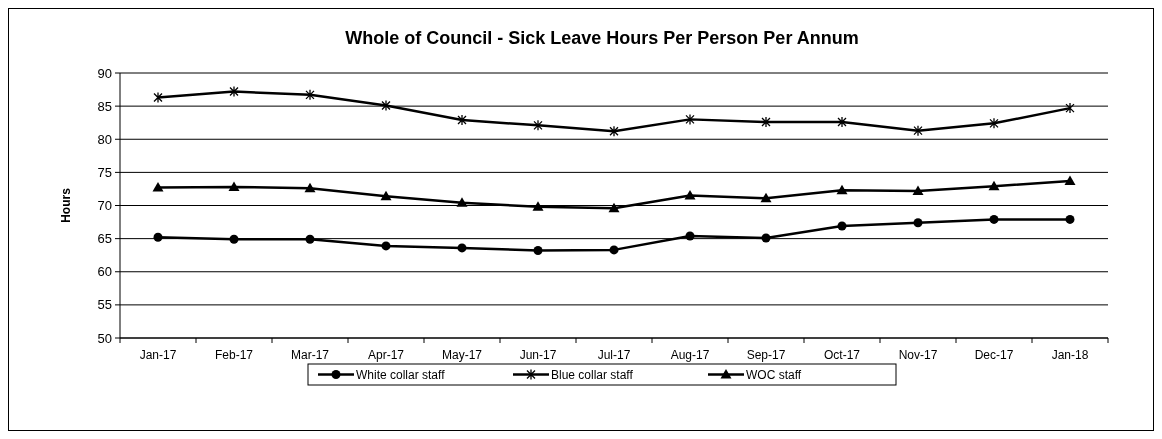  Describe the element at coordinates (766, 355) in the screenshot. I see `x-tick-label: Sep-17` at that location.